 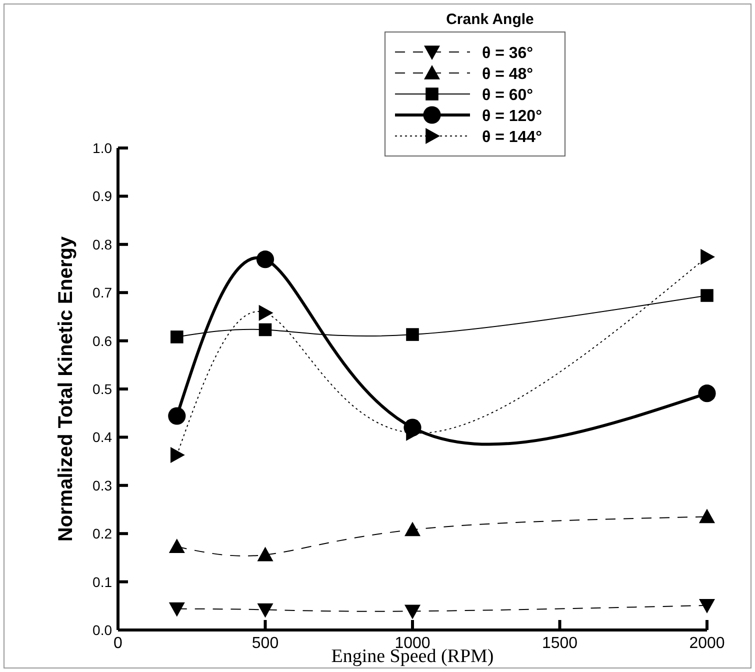 I want to click on legend-label: θ = 60°, so click(x=508, y=95).